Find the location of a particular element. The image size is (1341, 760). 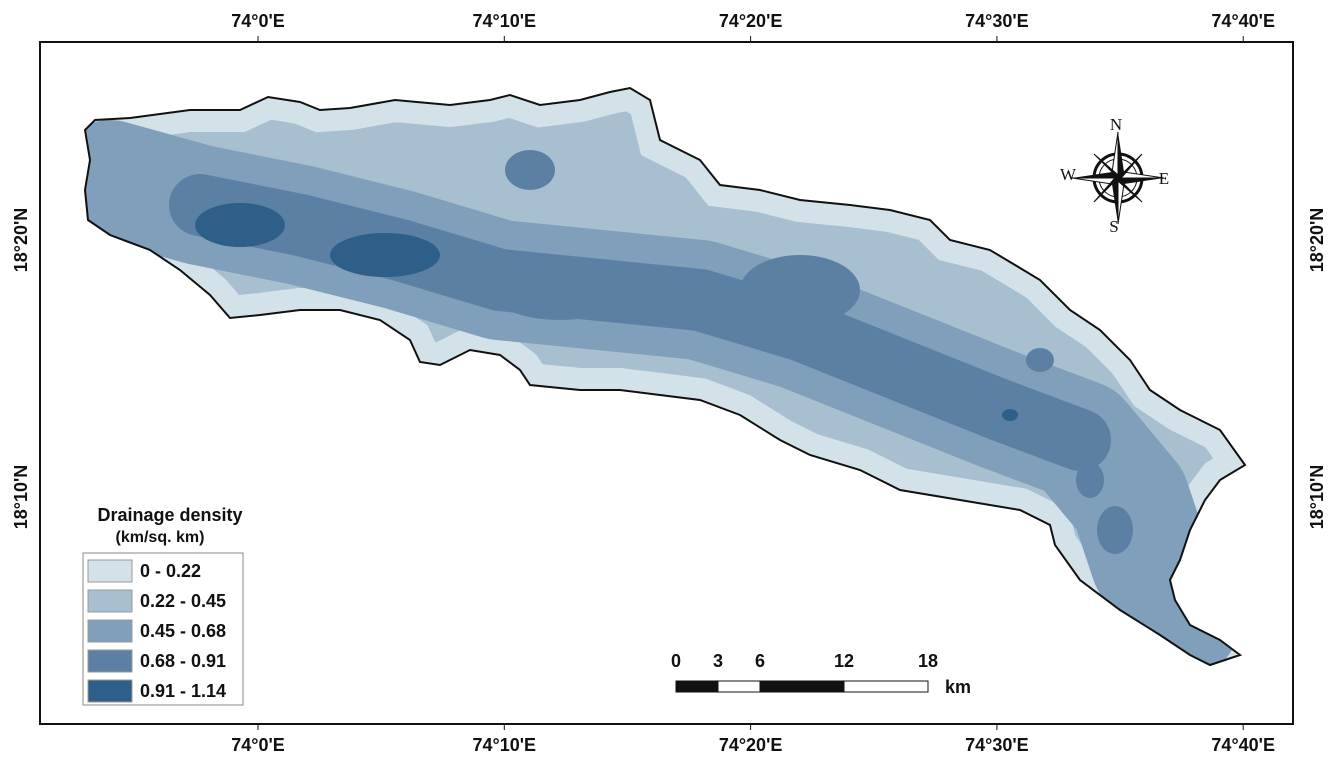

legend-label: 0 - 0.22 is located at coordinates (170, 571).